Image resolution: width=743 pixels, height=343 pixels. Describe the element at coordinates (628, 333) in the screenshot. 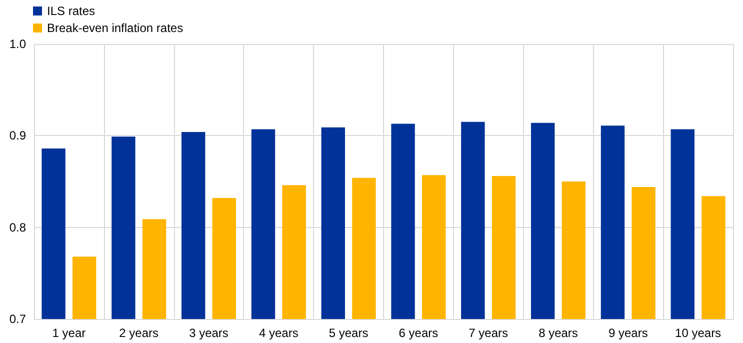

I see `x-tick-label: 9 years` at that location.